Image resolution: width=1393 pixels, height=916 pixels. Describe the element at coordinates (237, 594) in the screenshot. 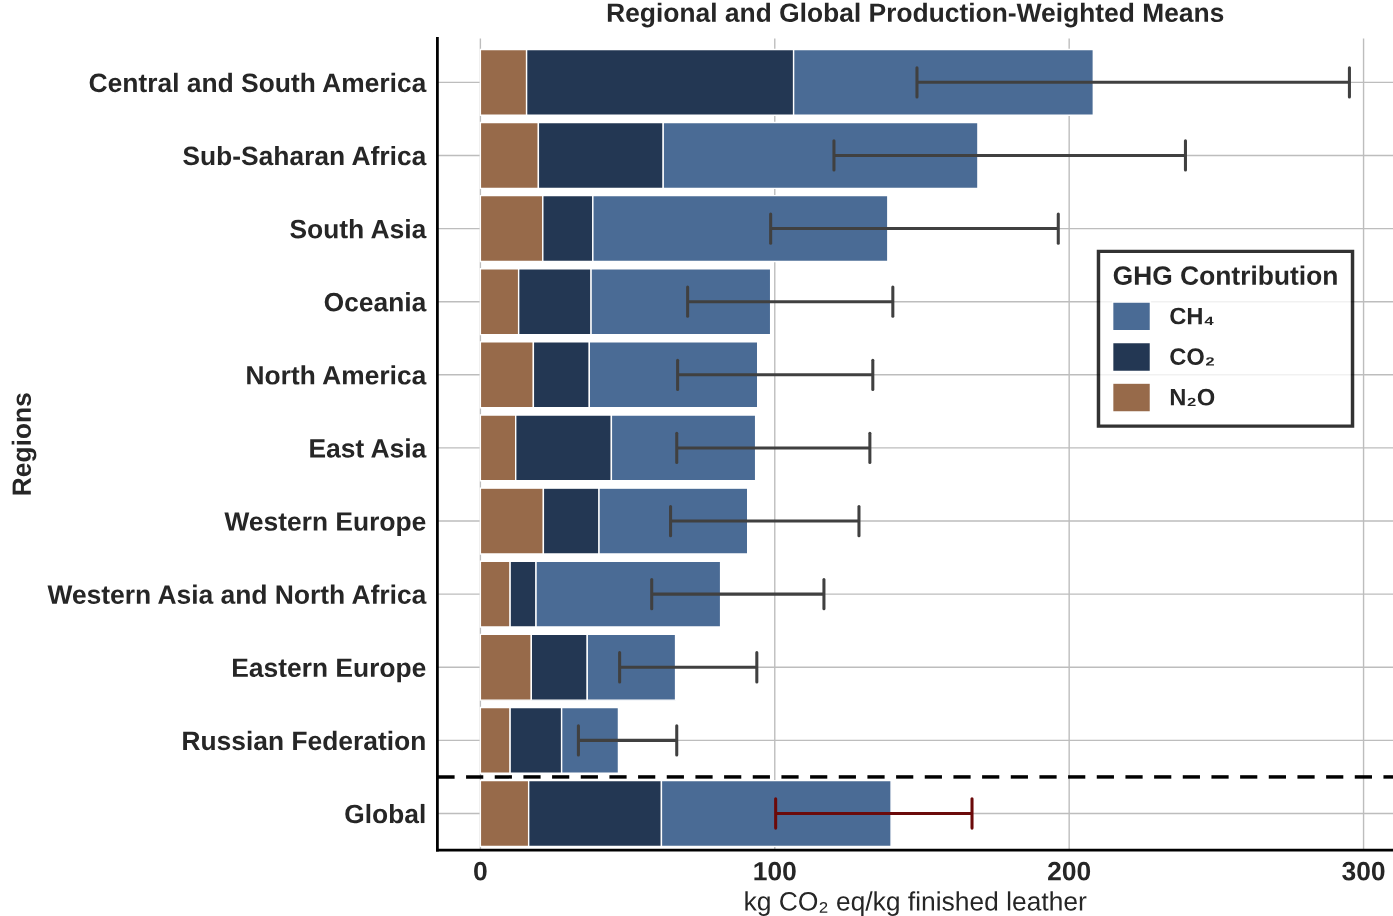

I see `y-tick-label: Western Asia and North Africa` at that location.